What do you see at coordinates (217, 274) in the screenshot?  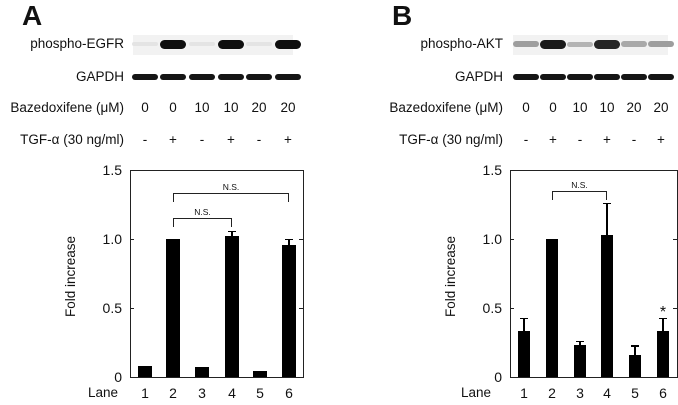 I see `chart-frame` at bounding box center [217, 274].